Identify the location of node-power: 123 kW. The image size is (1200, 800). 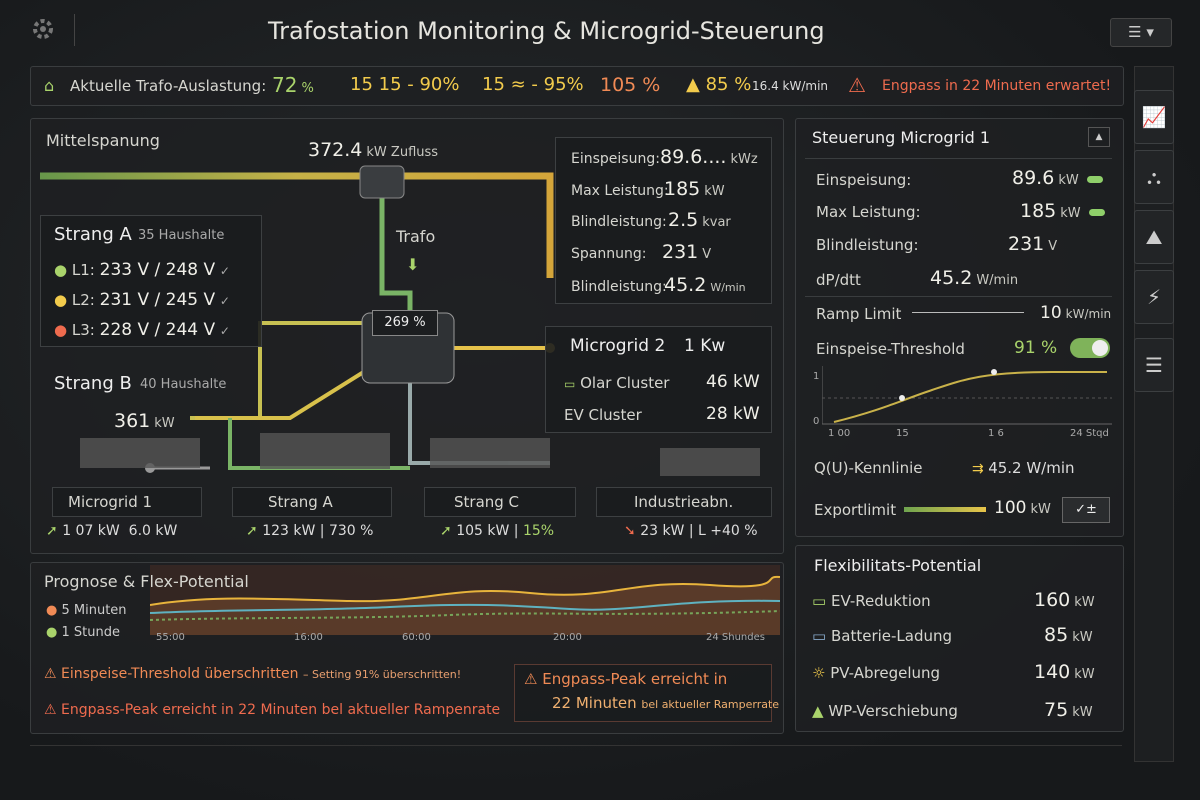
(289, 531).